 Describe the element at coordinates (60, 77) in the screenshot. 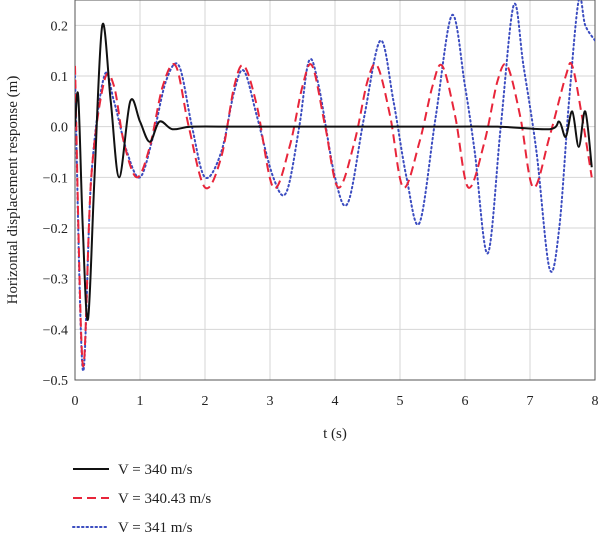

I see `y-tick-label: 0.1` at that location.